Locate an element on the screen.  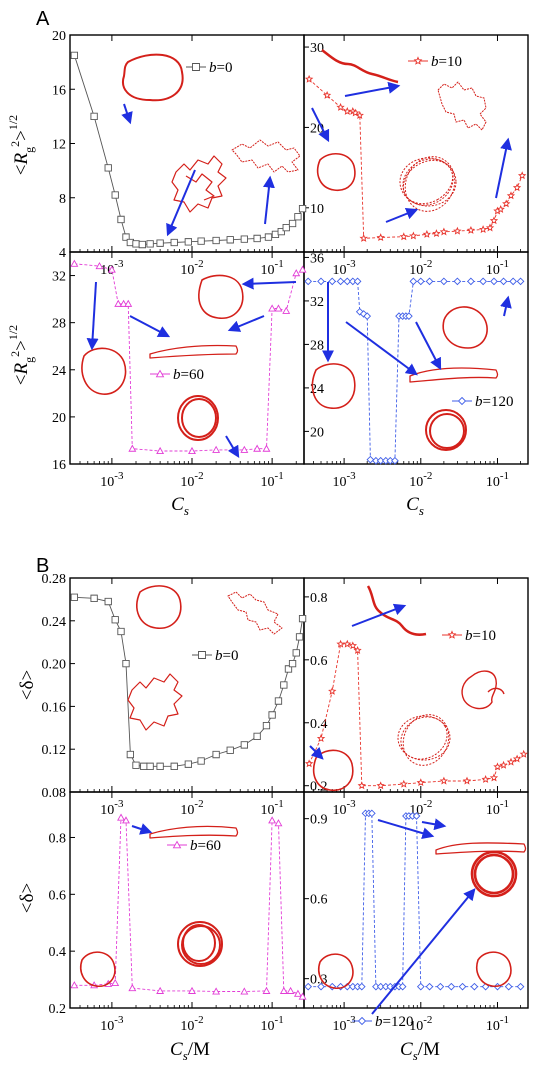
y-axis-title-b-top: <δ> is located at coordinates (27, 685).